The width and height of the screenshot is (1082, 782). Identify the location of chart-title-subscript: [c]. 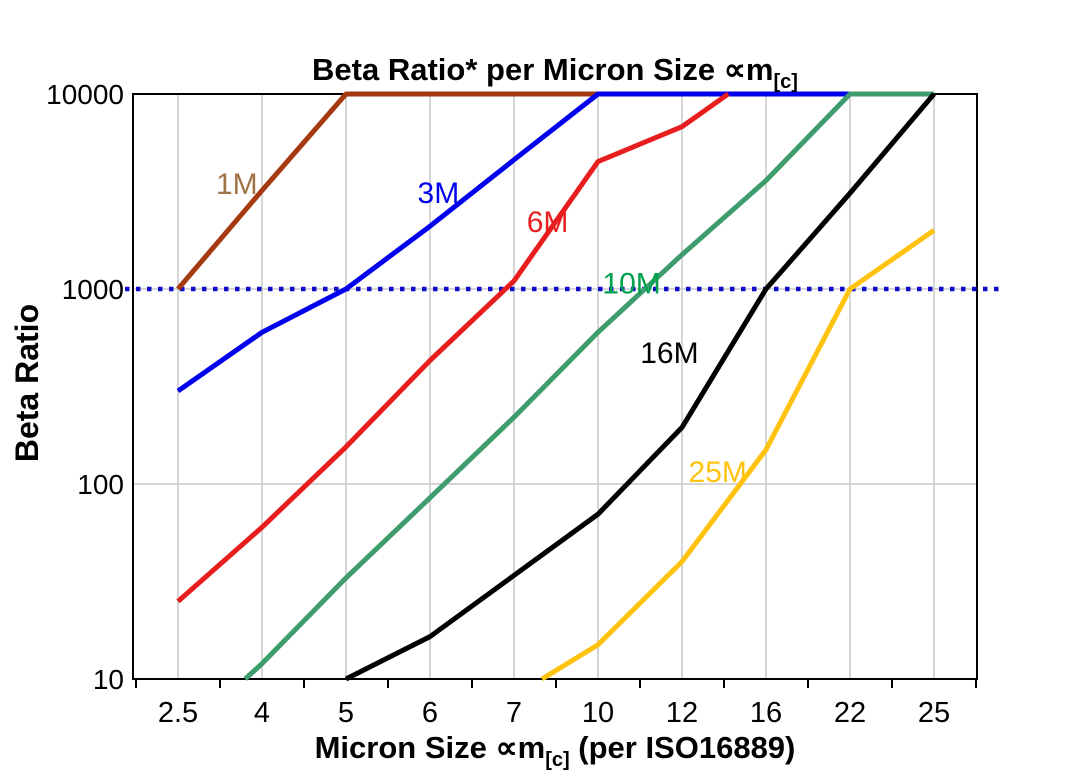
(785, 82).